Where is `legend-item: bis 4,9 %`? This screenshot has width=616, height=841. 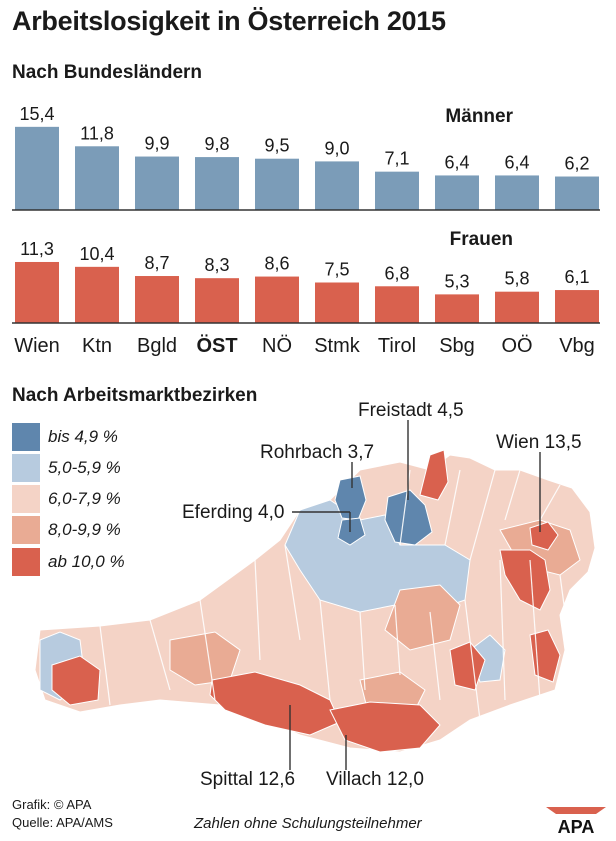 legend-item: bis 4,9 % is located at coordinates (65, 437).